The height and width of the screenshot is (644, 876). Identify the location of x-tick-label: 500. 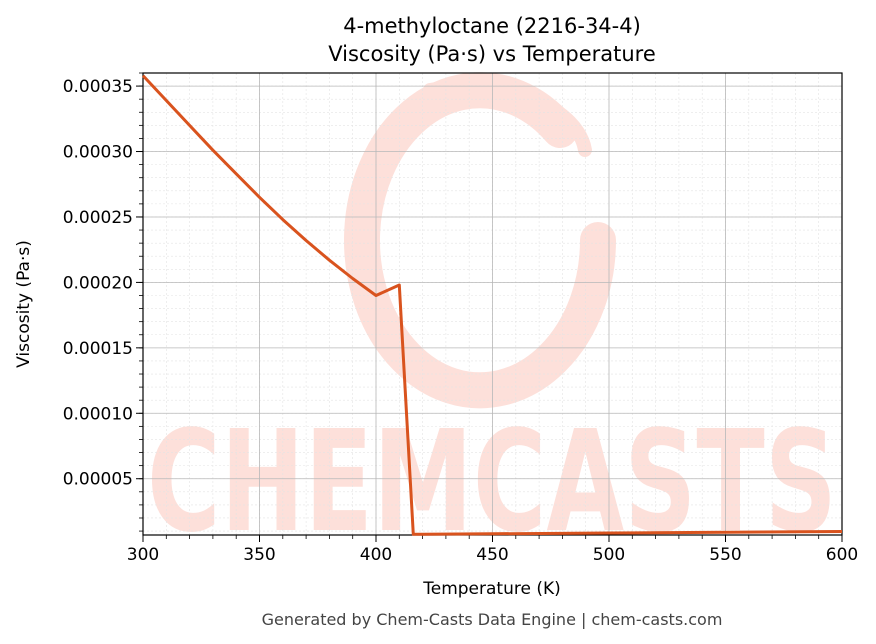
(609, 555).